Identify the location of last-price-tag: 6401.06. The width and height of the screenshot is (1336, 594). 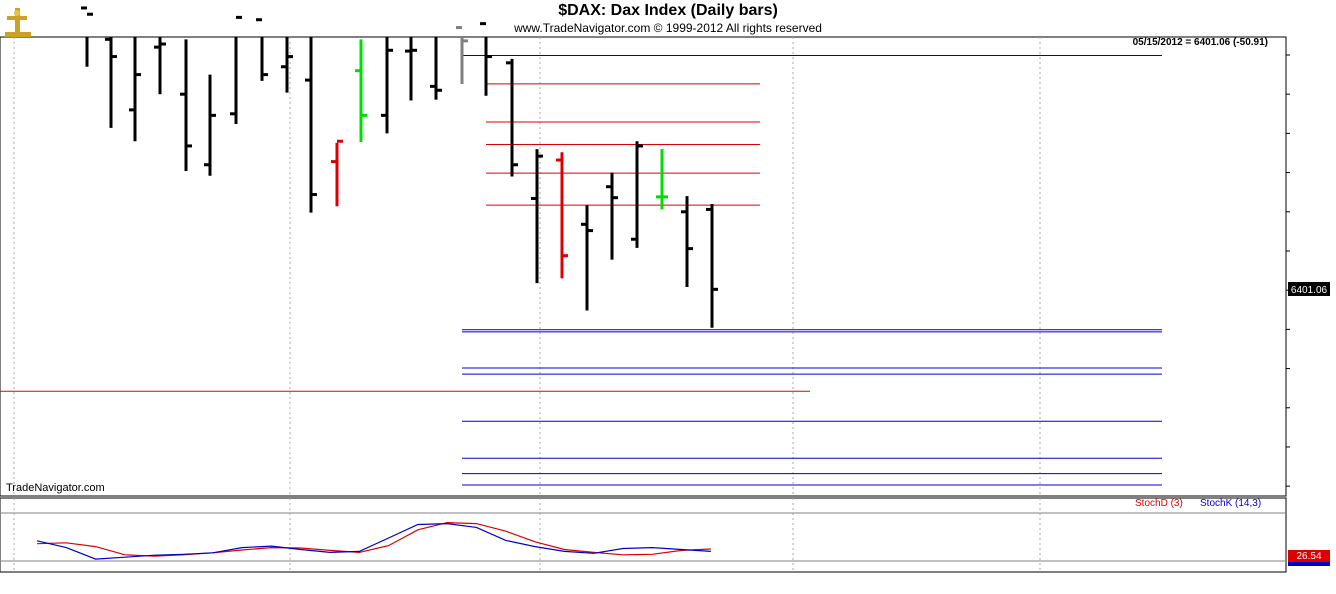
(1309, 289).